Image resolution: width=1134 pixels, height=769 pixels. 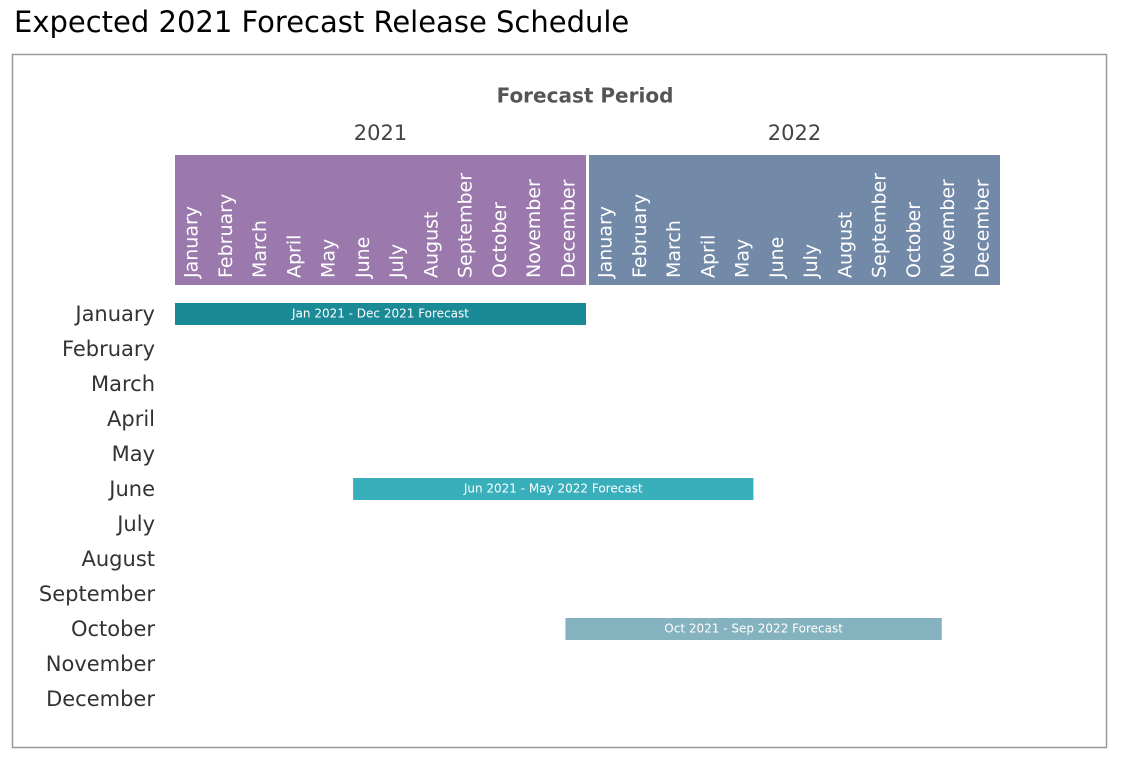 What do you see at coordinates (321, 22) in the screenshot?
I see `page-title: Expected 2021 Forecast Release Schedule` at bounding box center [321, 22].